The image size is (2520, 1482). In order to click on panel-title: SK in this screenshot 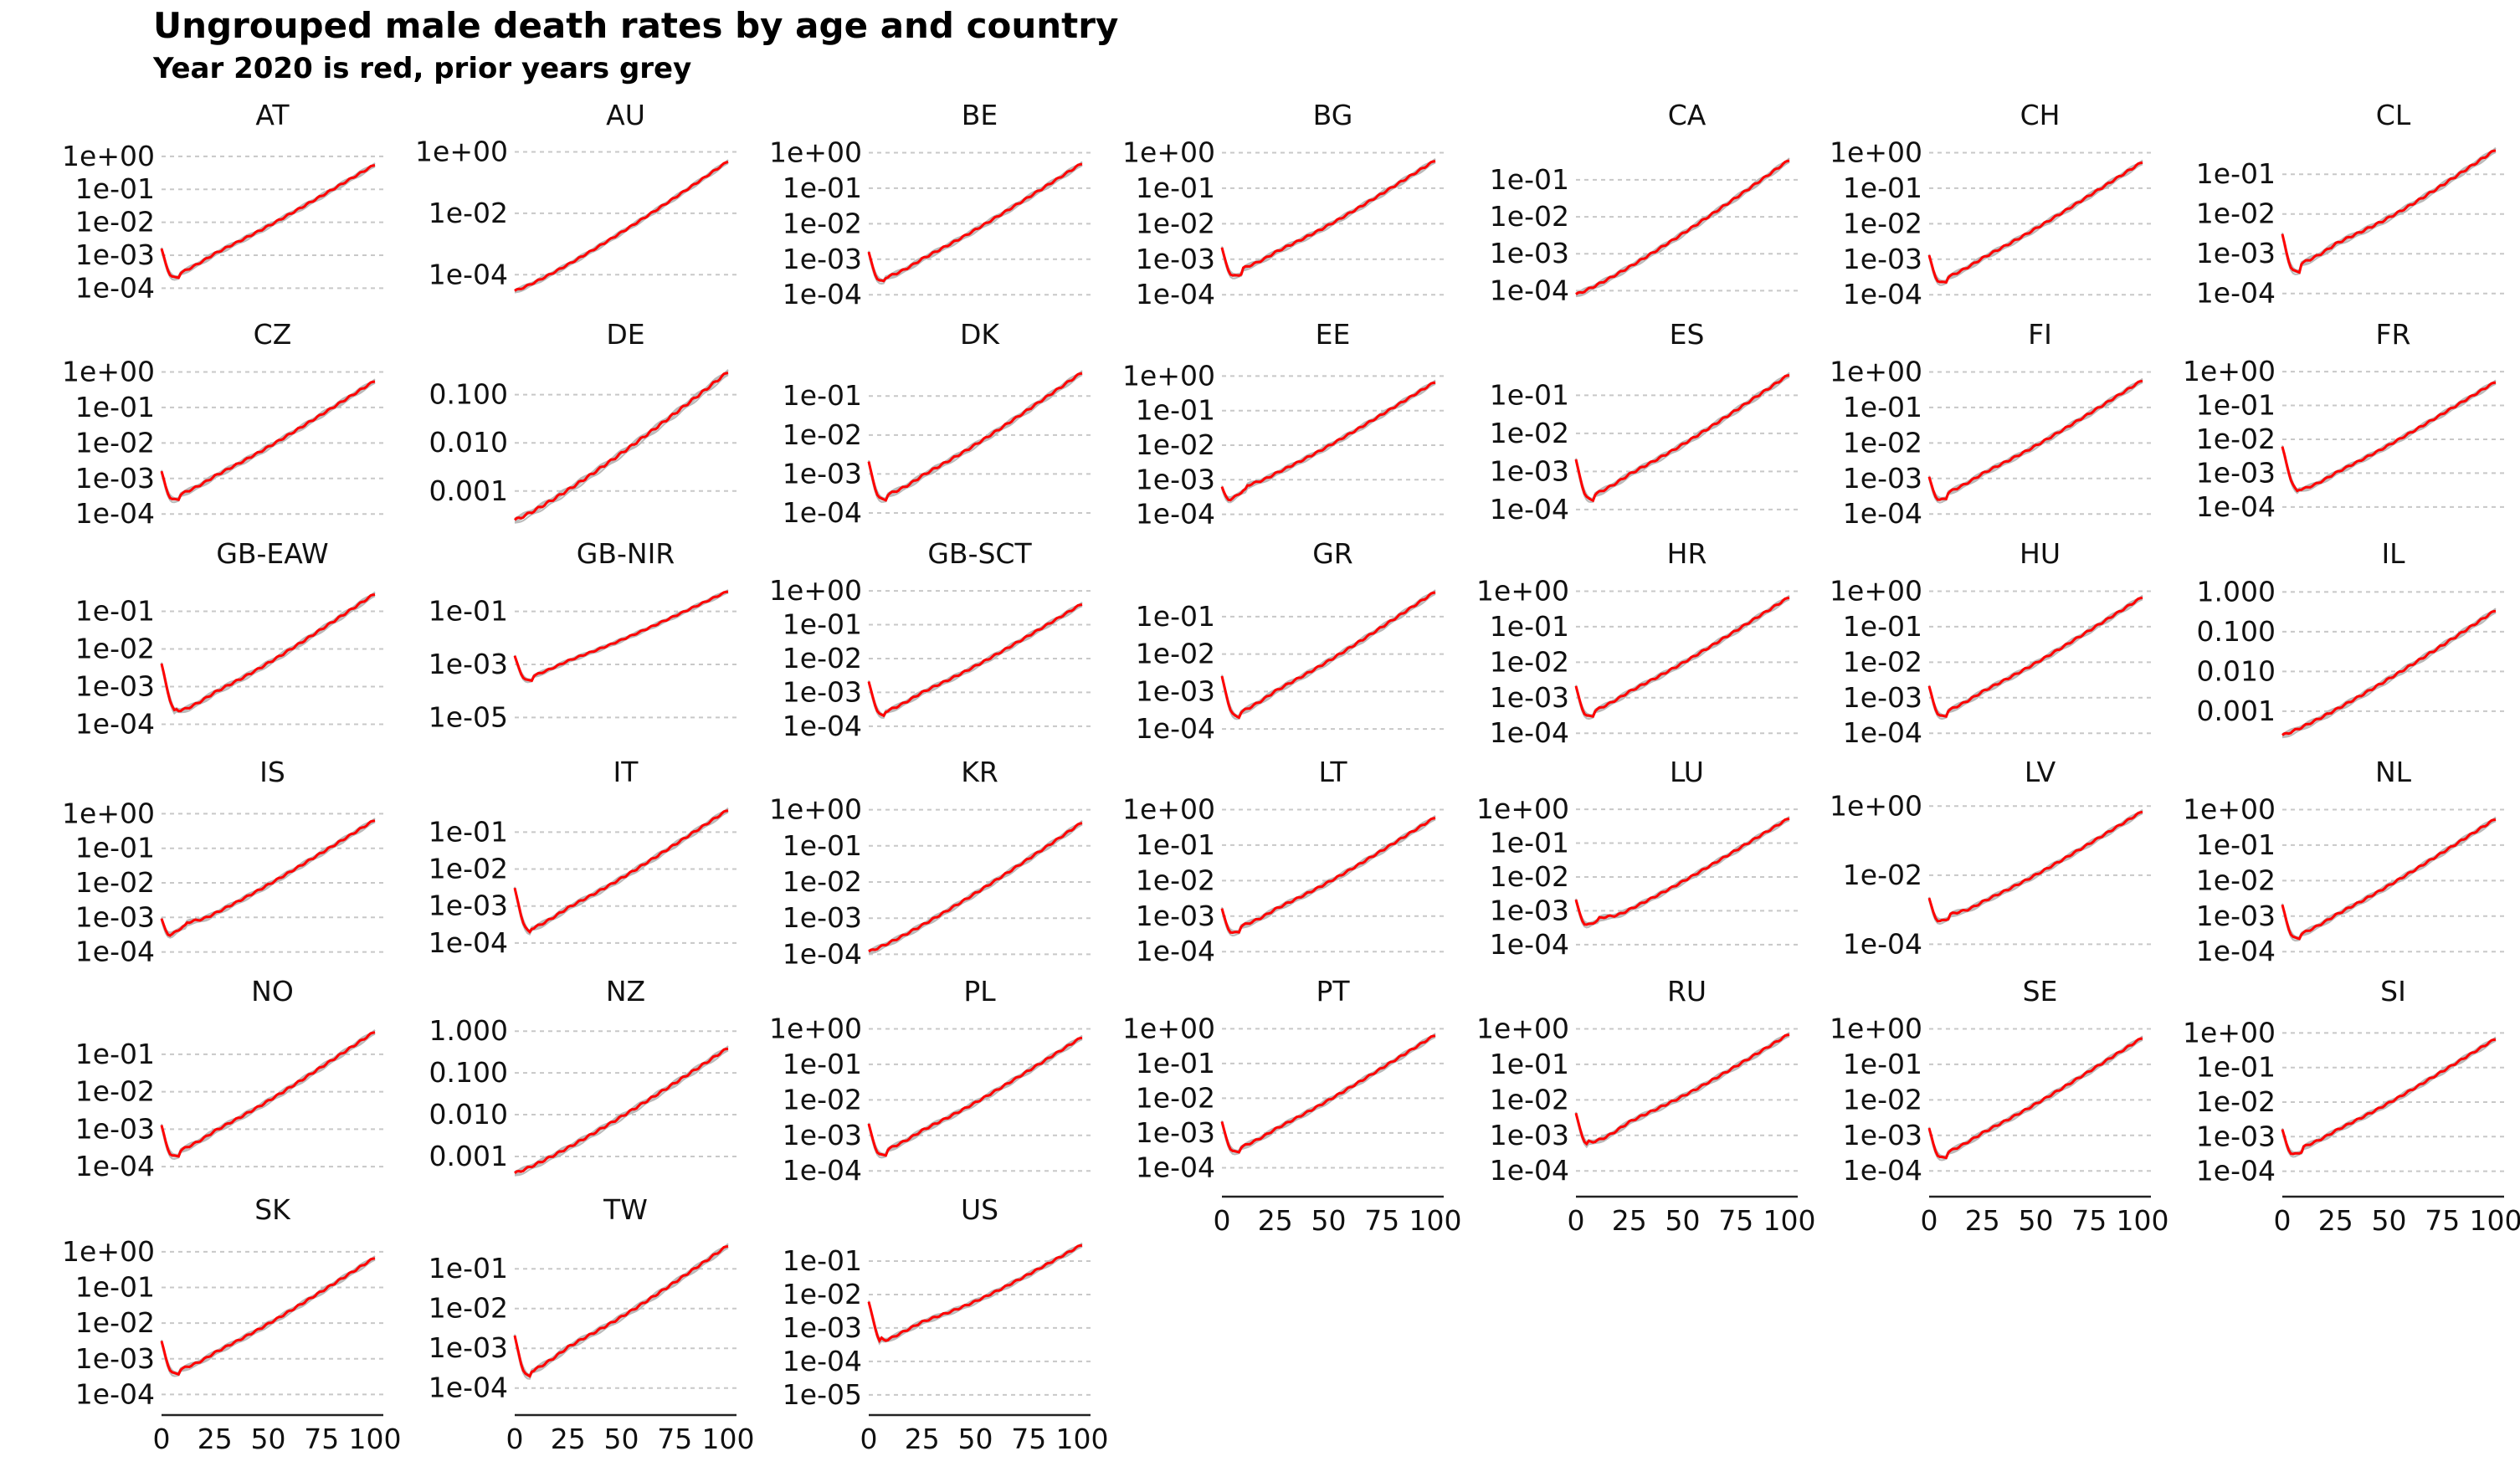, I will do `click(272, 1209)`.